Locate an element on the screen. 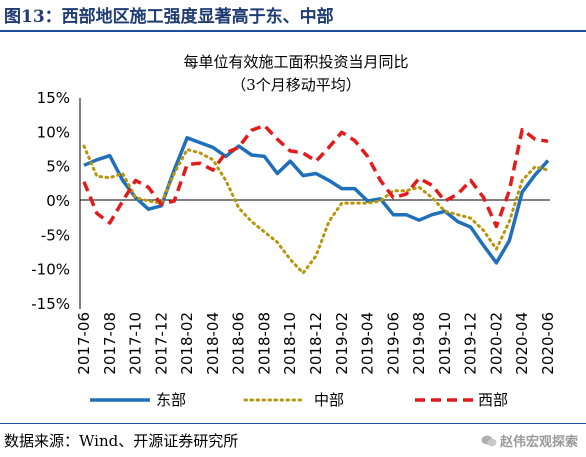  x-tick-label: 2018-02 is located at coordinates (187, 343).